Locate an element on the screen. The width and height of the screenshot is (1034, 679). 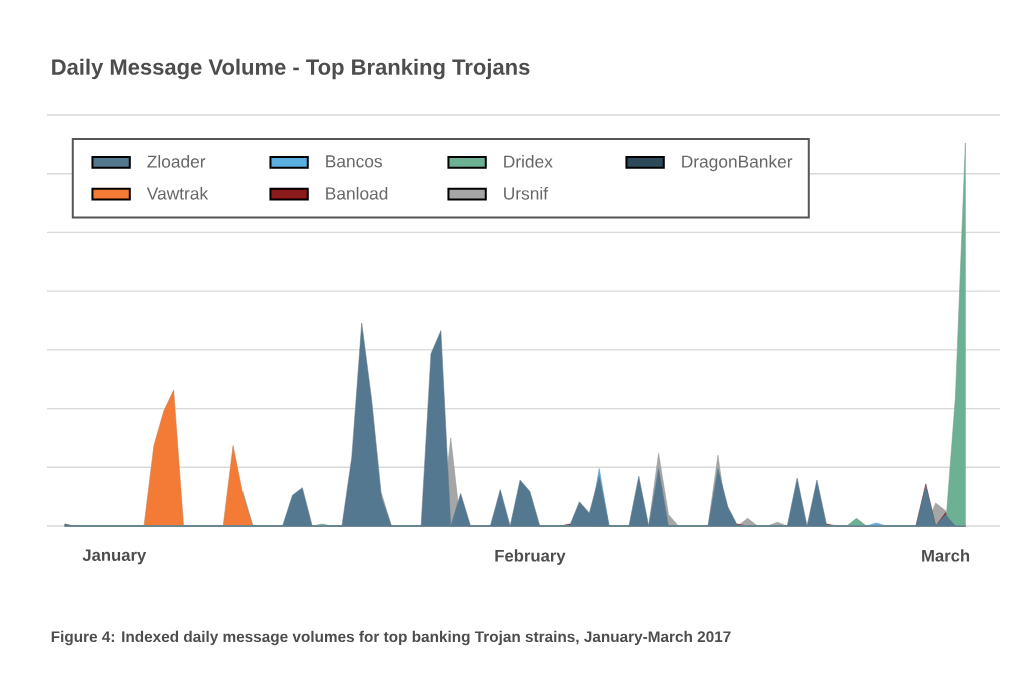
chart-title: Daily Message Volume - Top Branking Trojans is located at coordinates (291, 69).